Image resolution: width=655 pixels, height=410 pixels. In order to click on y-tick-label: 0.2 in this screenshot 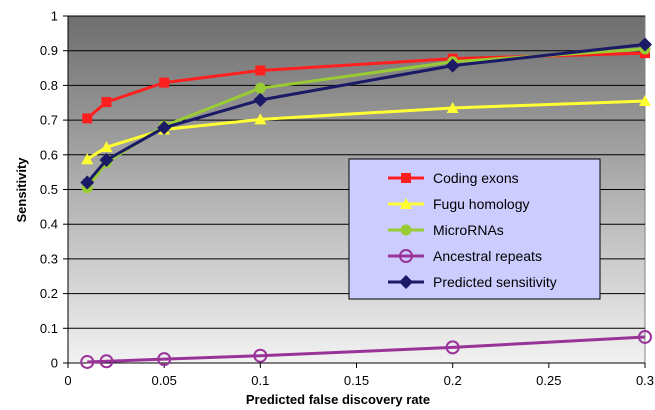, I will do `click(49, 293)`.